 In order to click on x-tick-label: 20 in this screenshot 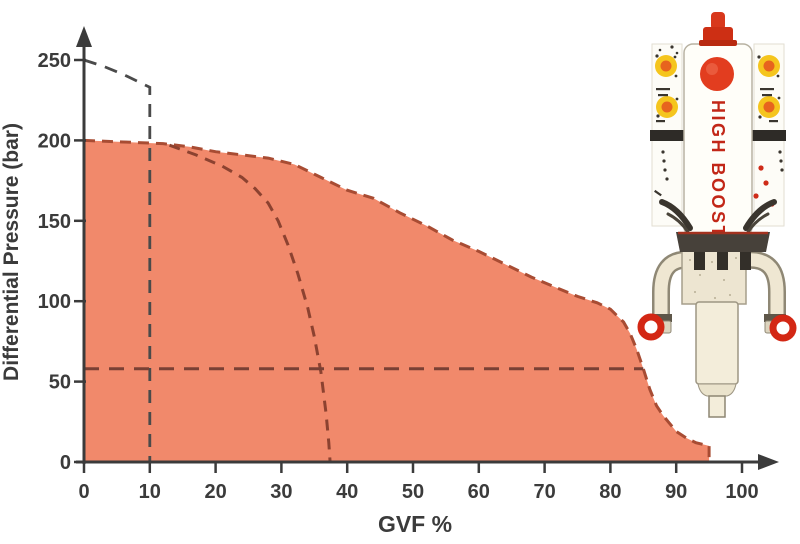, I will do `click(215, 492)`.